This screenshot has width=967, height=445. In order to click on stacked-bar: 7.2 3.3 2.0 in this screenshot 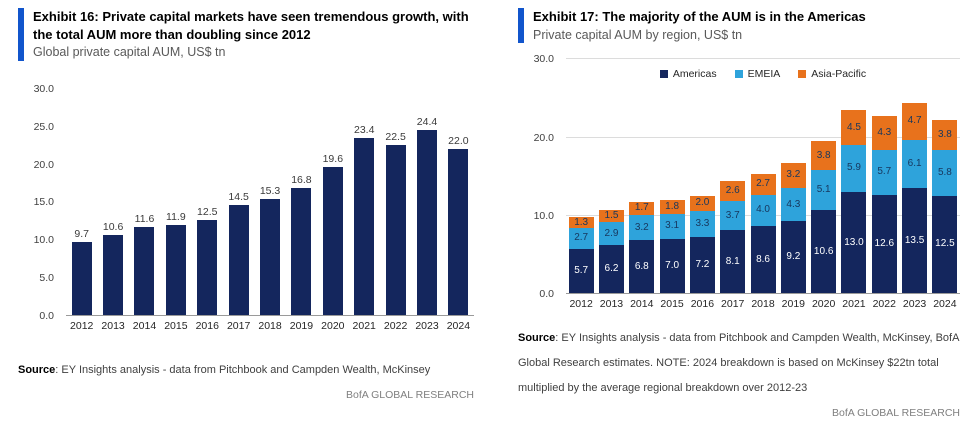, I will do `click(702, 244)`.